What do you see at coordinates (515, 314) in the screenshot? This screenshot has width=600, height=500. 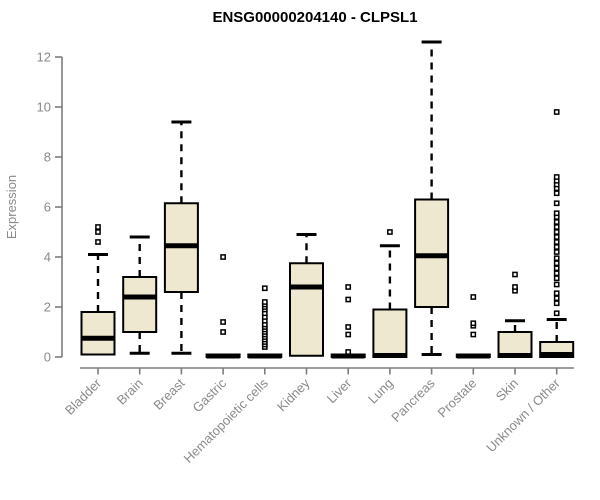 I see `box-skin` at bounding box center [515, 314].